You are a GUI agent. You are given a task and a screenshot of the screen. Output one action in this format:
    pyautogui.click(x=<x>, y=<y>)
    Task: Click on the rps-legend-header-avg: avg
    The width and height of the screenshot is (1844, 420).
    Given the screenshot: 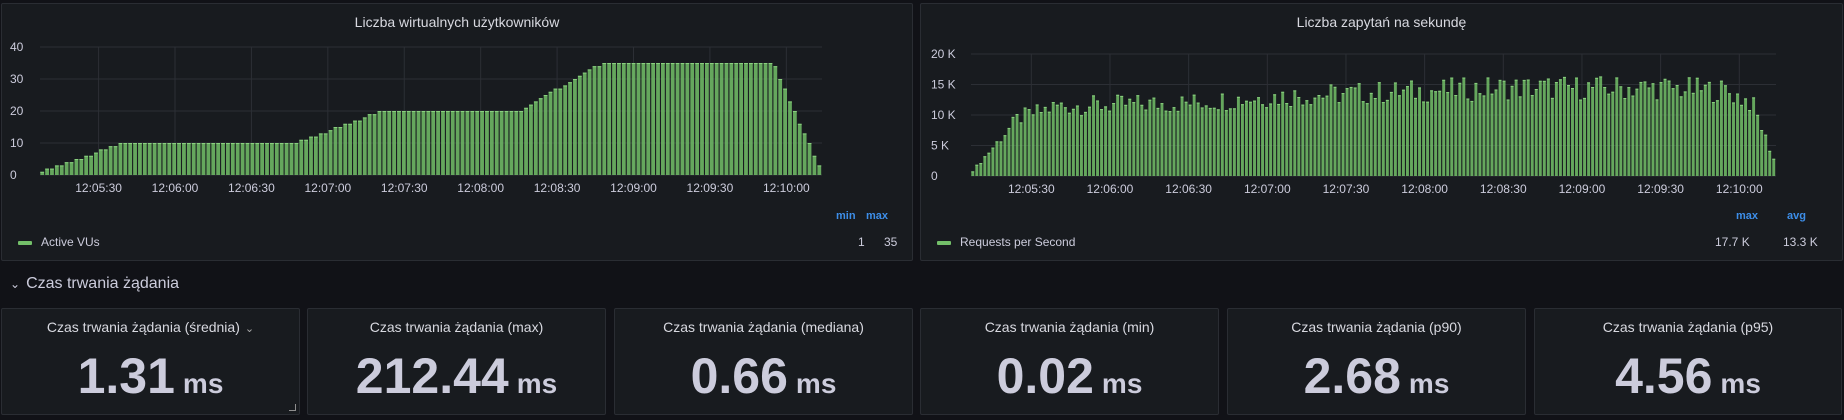 What is the action you would take?
    pyautogui.click(x=1796, y=216)
    